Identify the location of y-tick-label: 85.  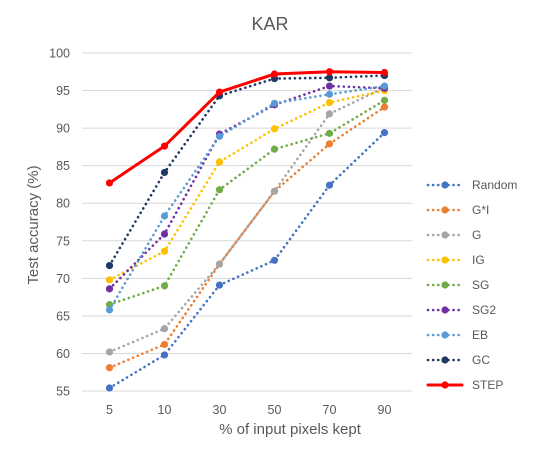
(63, 166).